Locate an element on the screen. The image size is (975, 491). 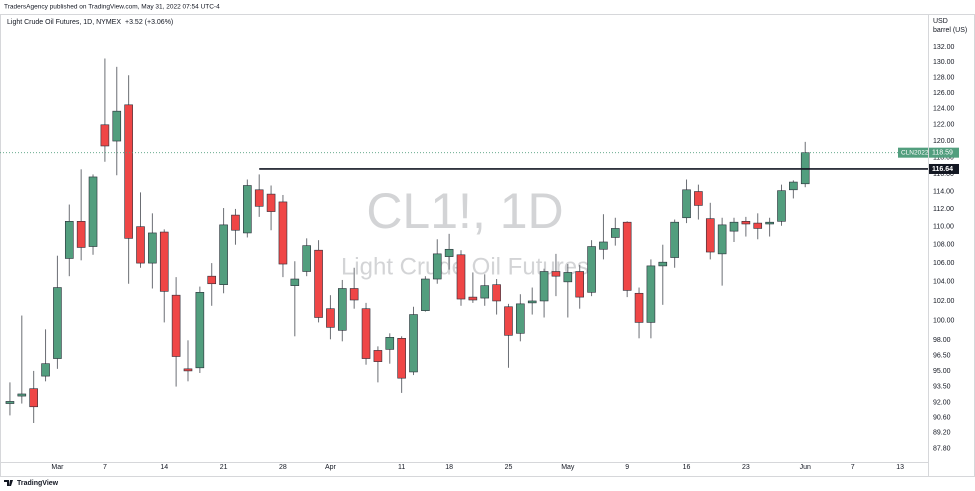
footer: TradingView is located at coordinates (38, 483).